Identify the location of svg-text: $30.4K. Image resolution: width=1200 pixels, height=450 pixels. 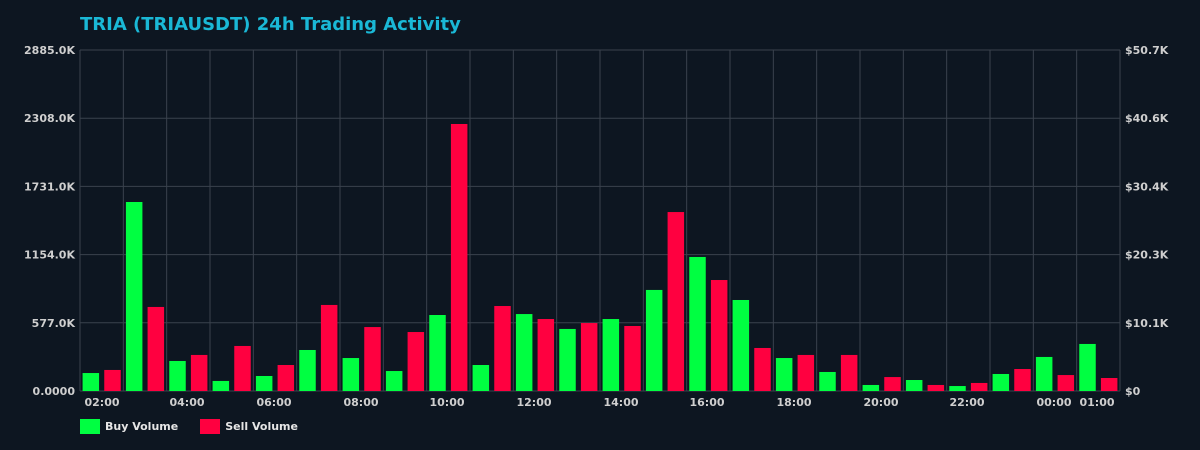
(1147, 186).